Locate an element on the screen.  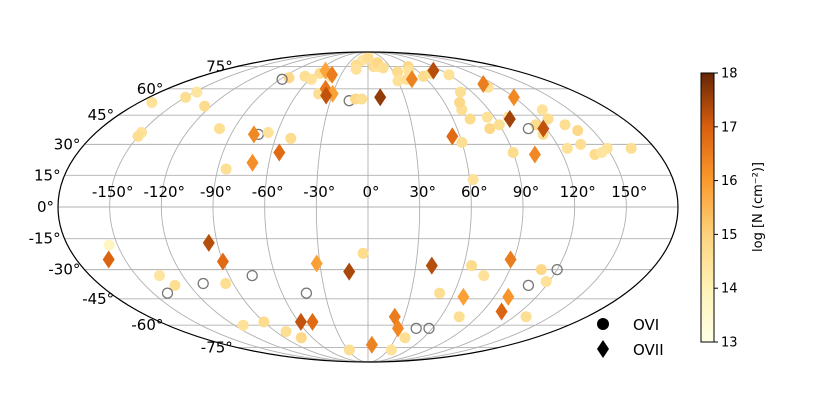
colorbar-label: log [N (cm⁻²)] is located at coordinates (758, 207).